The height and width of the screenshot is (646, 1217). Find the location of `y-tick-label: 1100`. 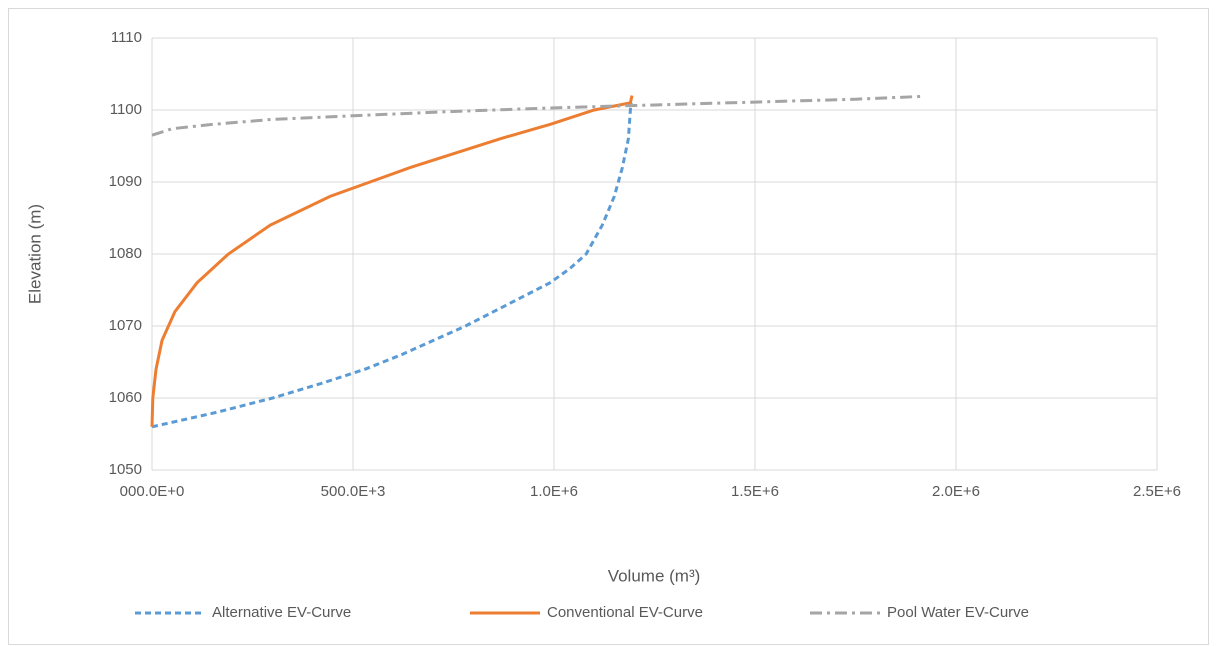

y-tick-label: 1100 is located at coordinates (126, 109).